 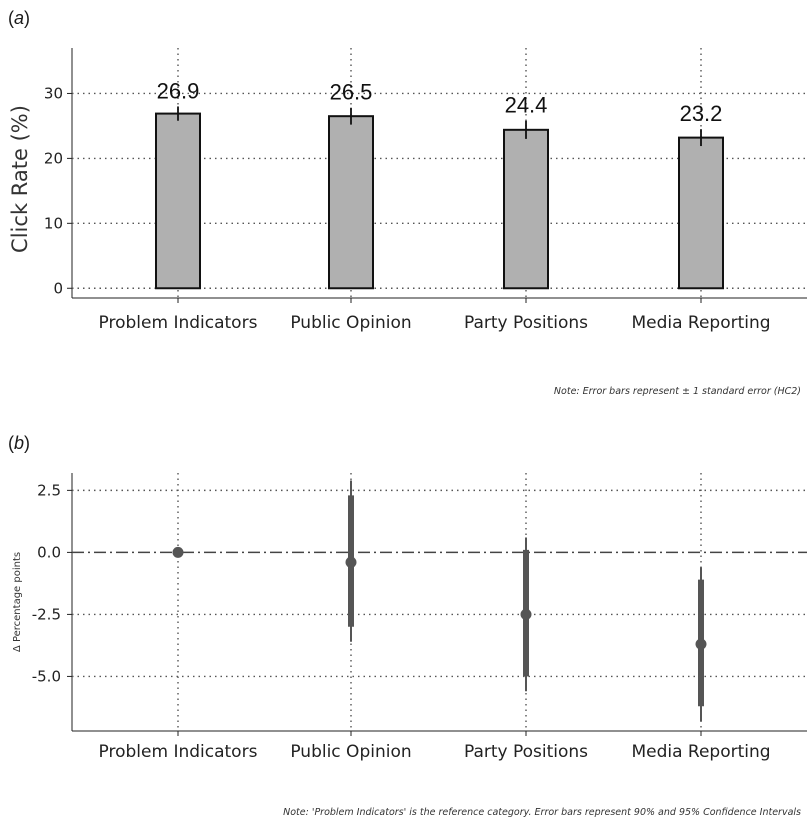 I want to click on panel-b-label-open: (, so click(x=11, y=443).